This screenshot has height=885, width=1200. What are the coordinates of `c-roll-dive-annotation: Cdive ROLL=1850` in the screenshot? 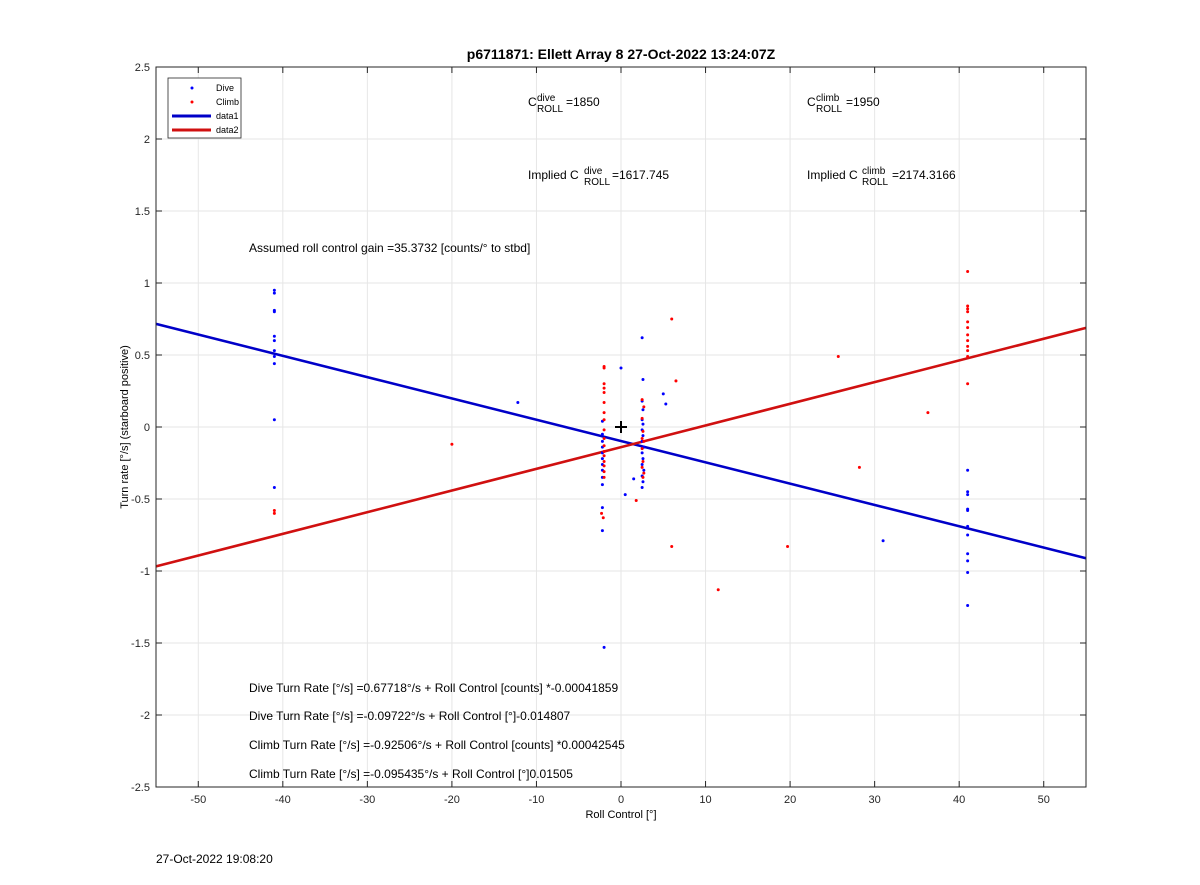 It's located at (564, 104).